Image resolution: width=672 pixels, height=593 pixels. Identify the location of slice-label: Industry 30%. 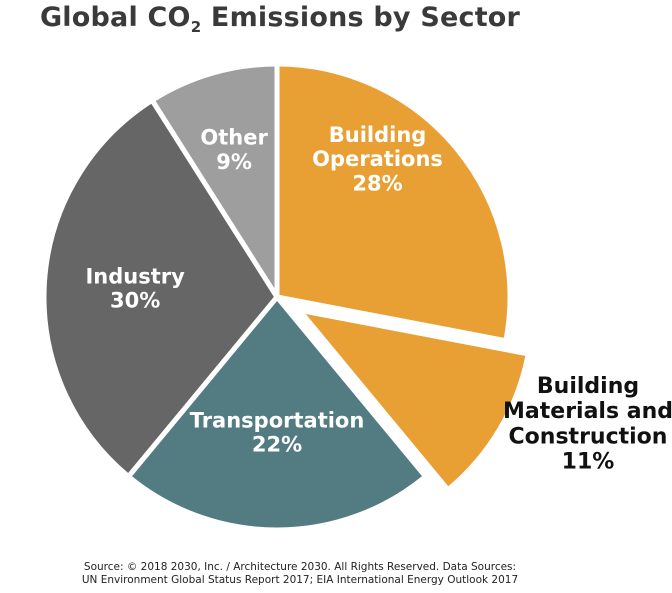
(135, 288).